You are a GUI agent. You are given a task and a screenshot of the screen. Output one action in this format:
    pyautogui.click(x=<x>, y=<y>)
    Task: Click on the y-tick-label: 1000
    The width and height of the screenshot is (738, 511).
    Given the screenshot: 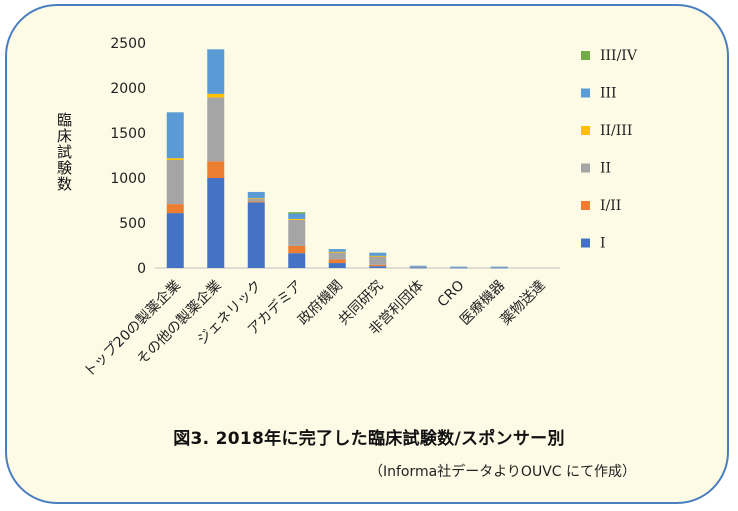 What is the action you would take?
    pyautogui.click(x=128, y=179)
    